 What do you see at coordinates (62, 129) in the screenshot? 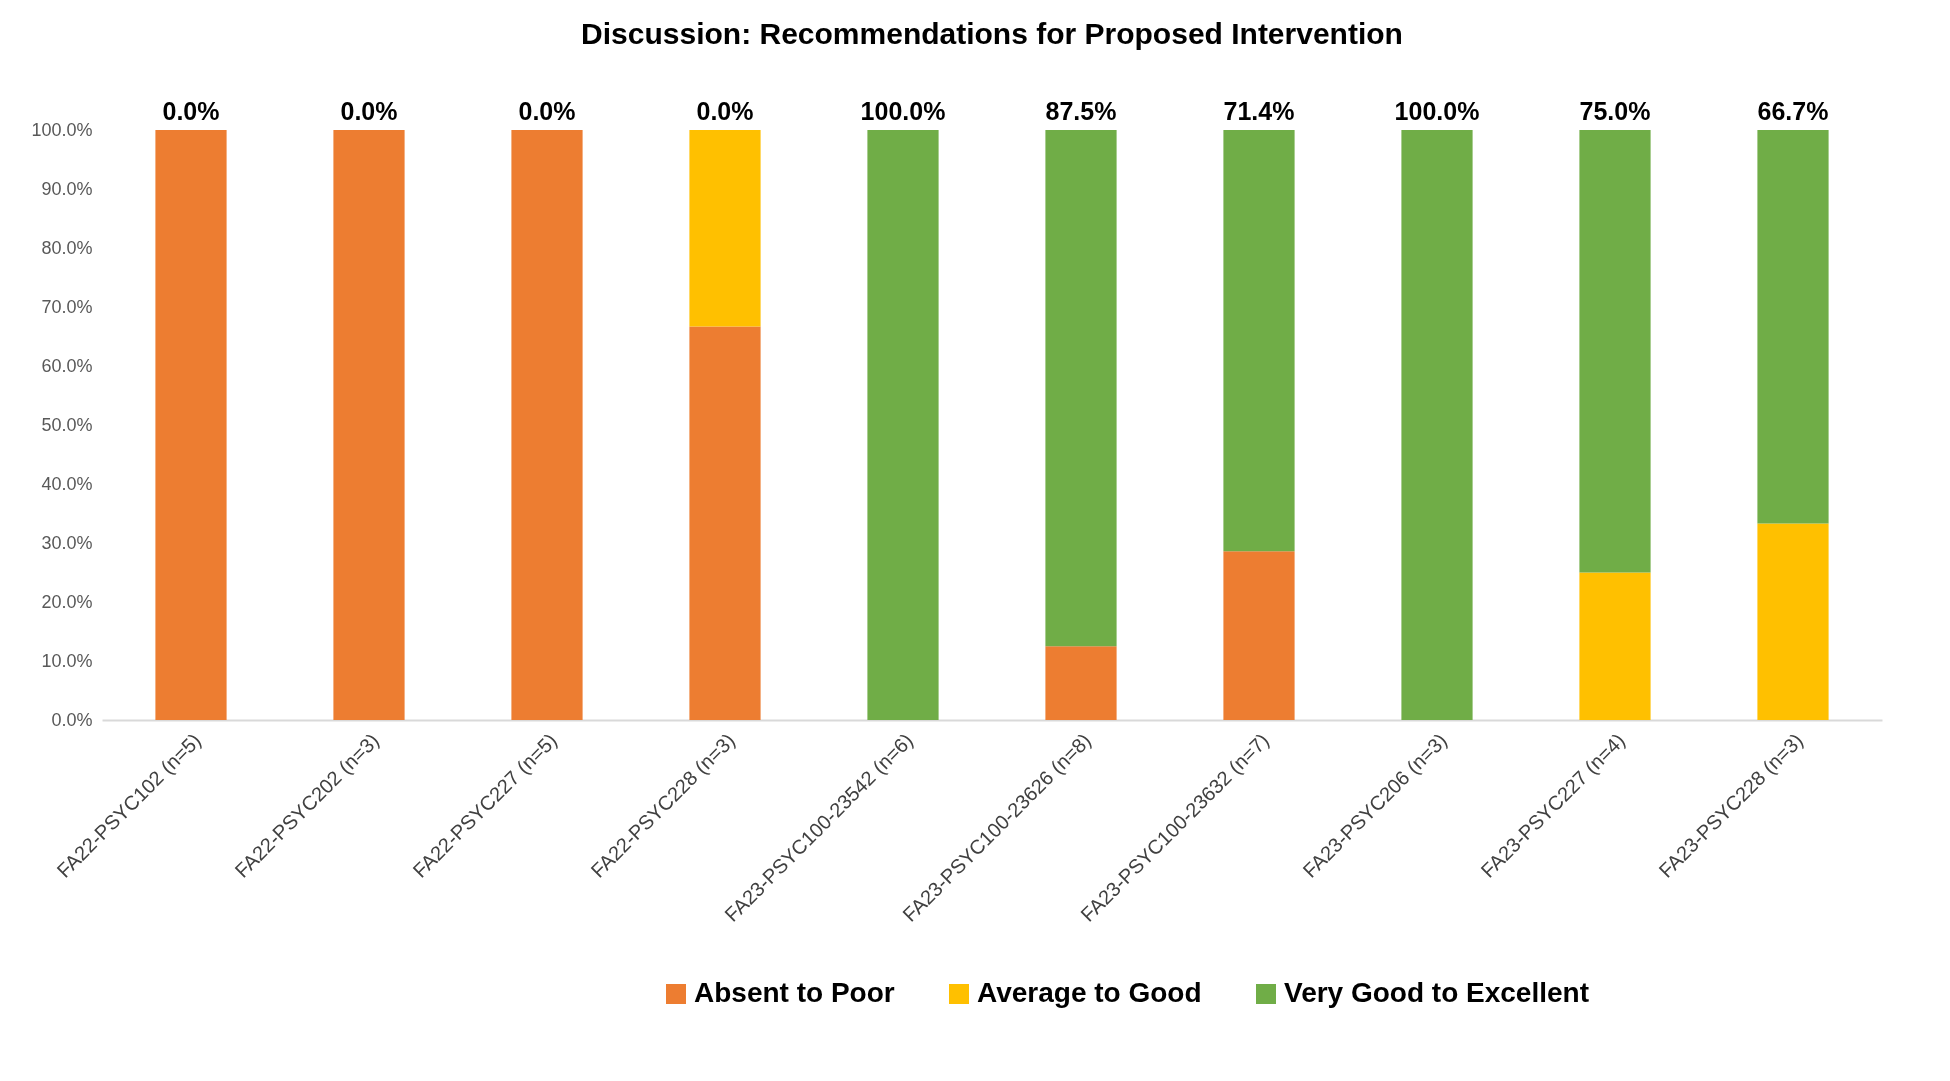
I see `y-tick-label: 100.0%` at bounding box center [62, 129].